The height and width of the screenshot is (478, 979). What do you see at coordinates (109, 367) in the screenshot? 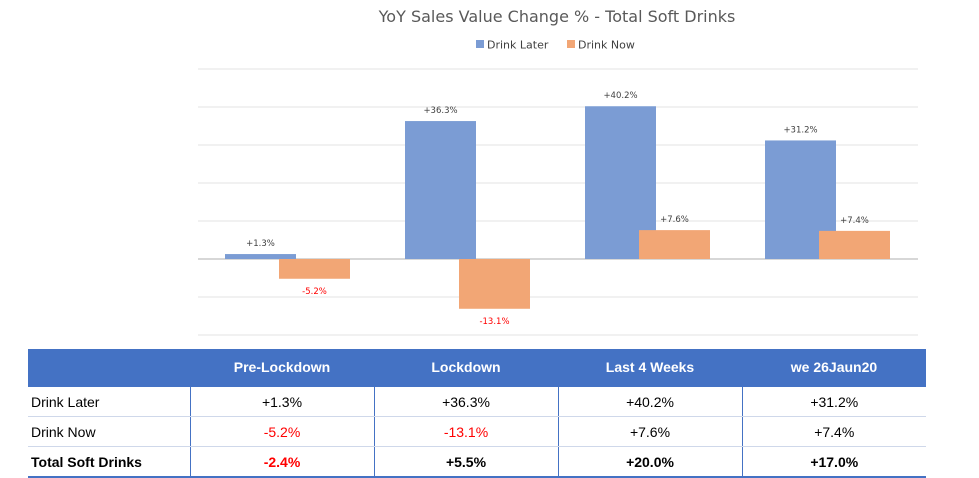
I see `table-header-empty` at bounding box center [109, 367].